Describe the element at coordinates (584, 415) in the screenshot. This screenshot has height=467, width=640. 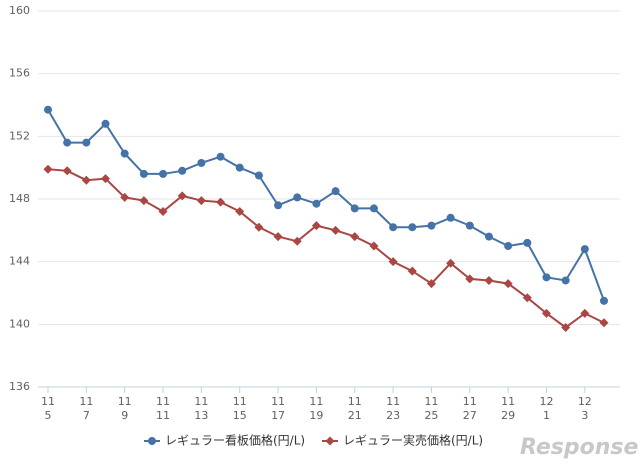
I see `x-tick-label: 3` at that location.